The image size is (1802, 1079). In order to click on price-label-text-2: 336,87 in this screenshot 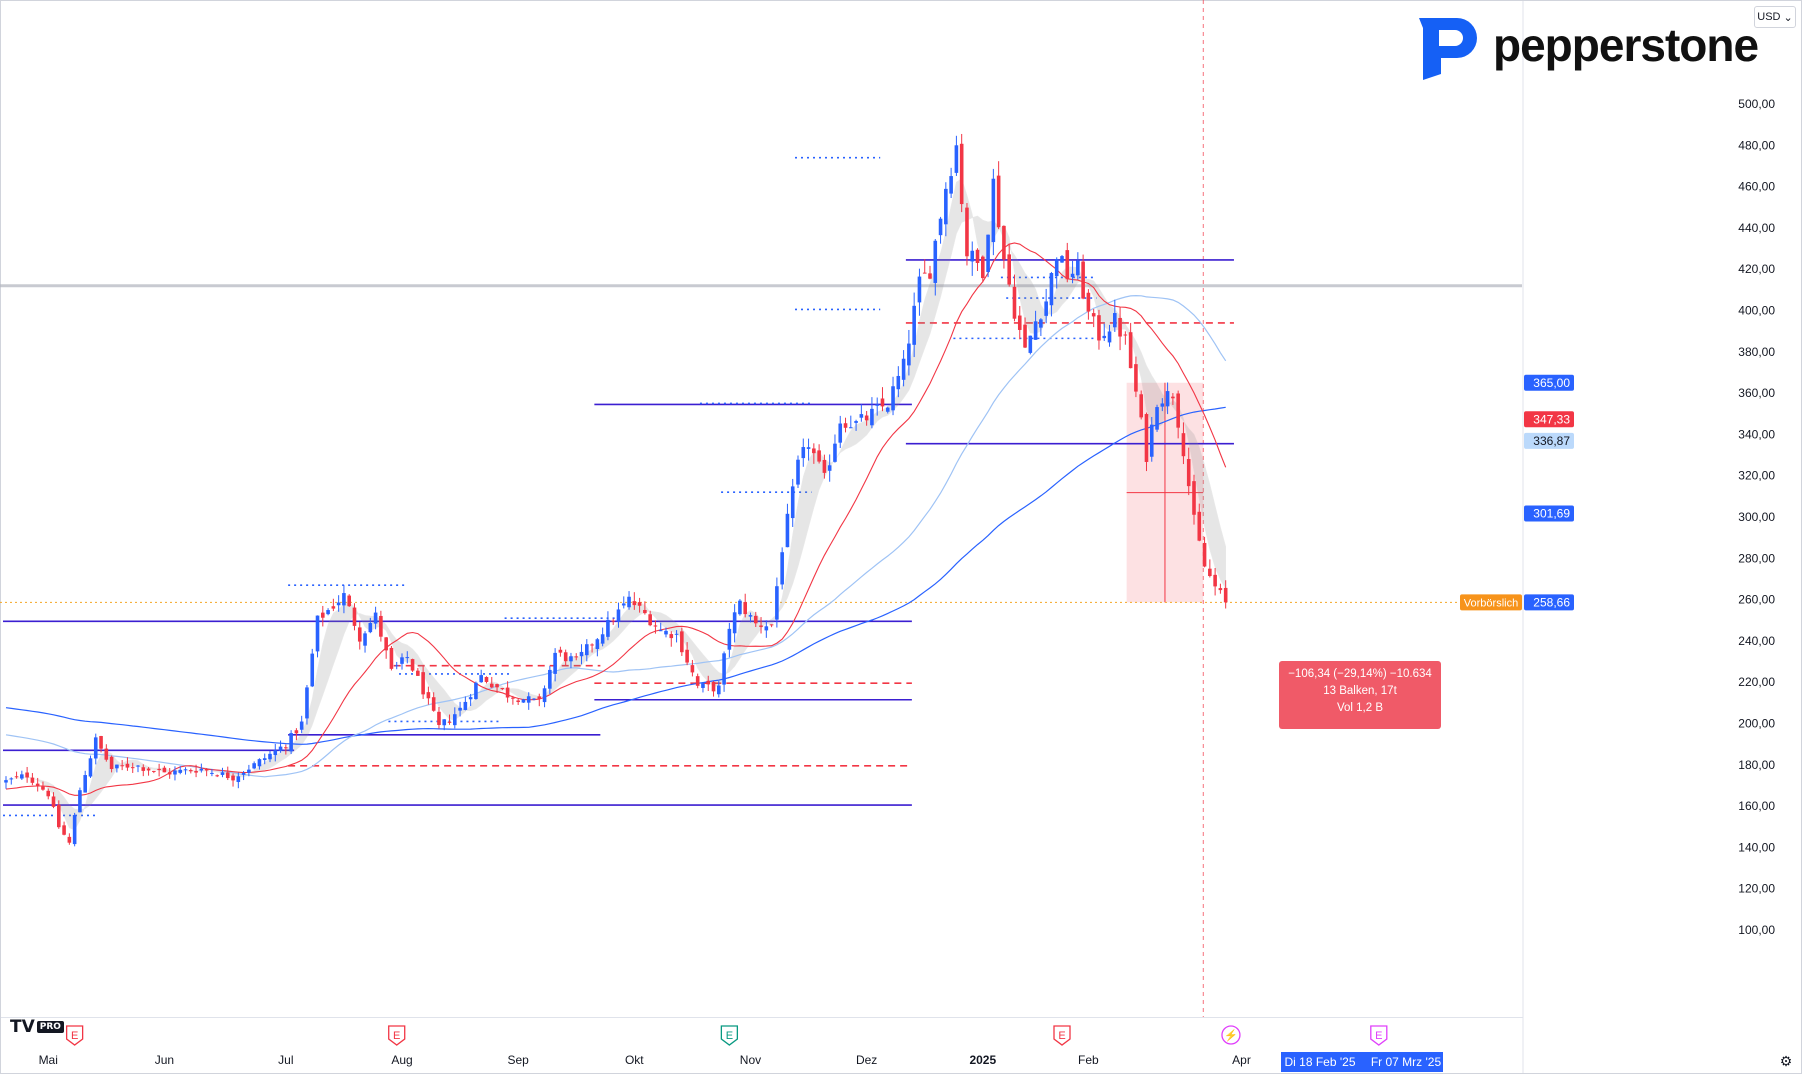, I will do `click(1551, 441)`.